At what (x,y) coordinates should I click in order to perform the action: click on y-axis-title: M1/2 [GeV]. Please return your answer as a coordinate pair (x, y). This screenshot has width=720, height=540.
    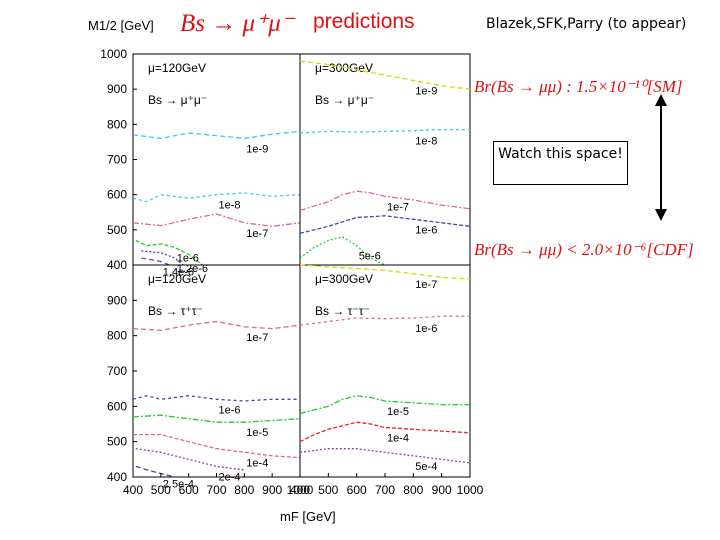
    Looking at the image, I should click on (121, 25).